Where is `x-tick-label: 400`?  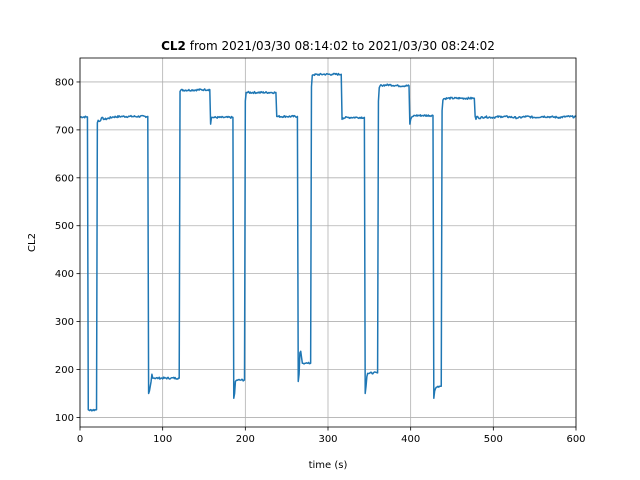
x-tick-label: 400 is located at coordinates (410, 439).